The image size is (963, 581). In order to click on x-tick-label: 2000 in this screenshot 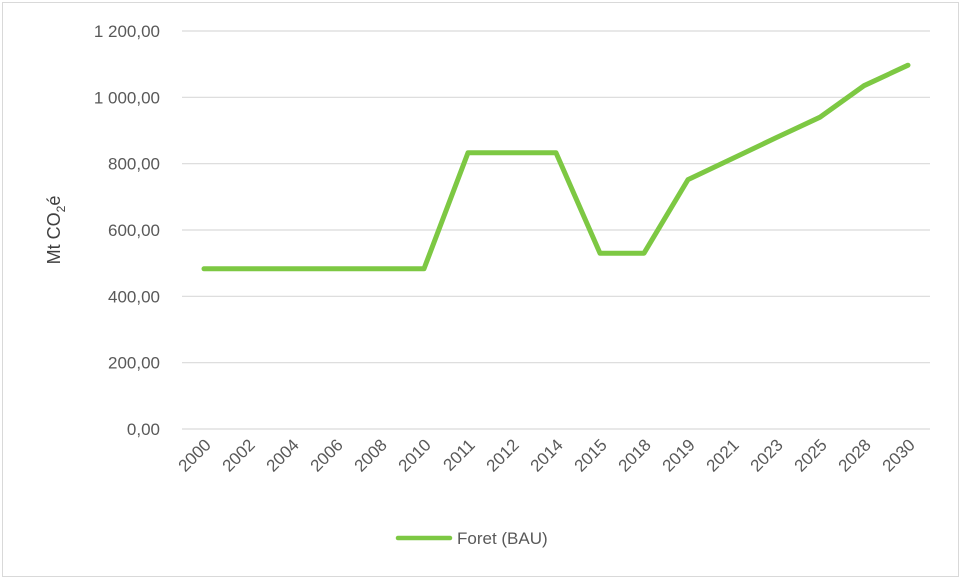, I will do `click(195, 455)`.